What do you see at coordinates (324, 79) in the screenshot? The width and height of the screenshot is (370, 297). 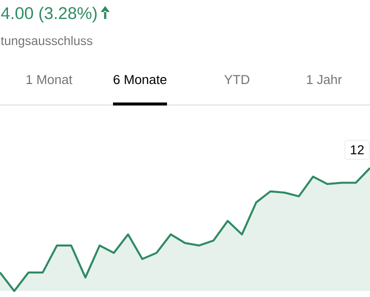 I see `text: 1 Jahr` at bounding box center [324, 79].